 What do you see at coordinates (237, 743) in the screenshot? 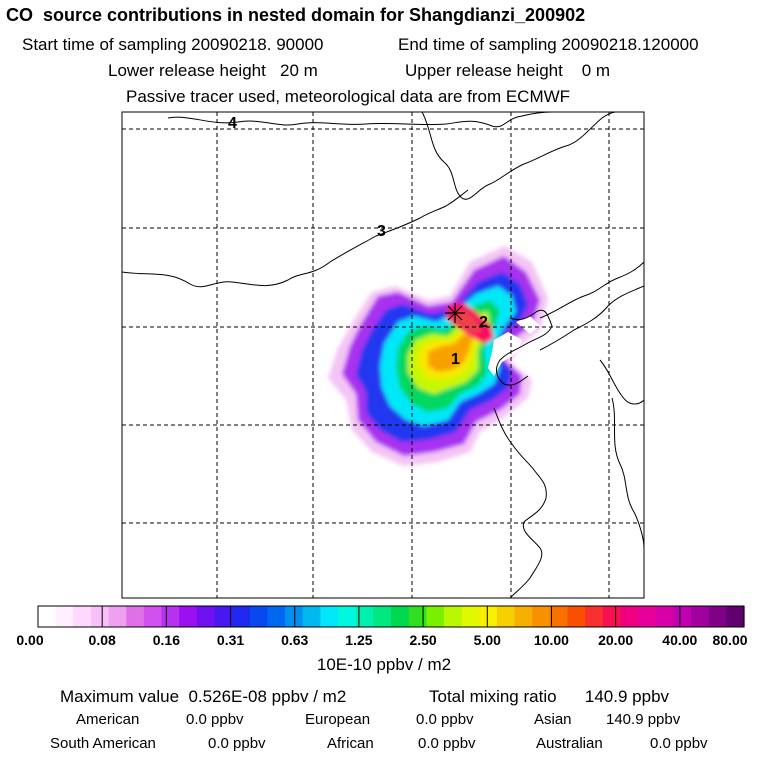
I see `south-american-value: 0.0 ppbv` at bounding box center [237, 743].